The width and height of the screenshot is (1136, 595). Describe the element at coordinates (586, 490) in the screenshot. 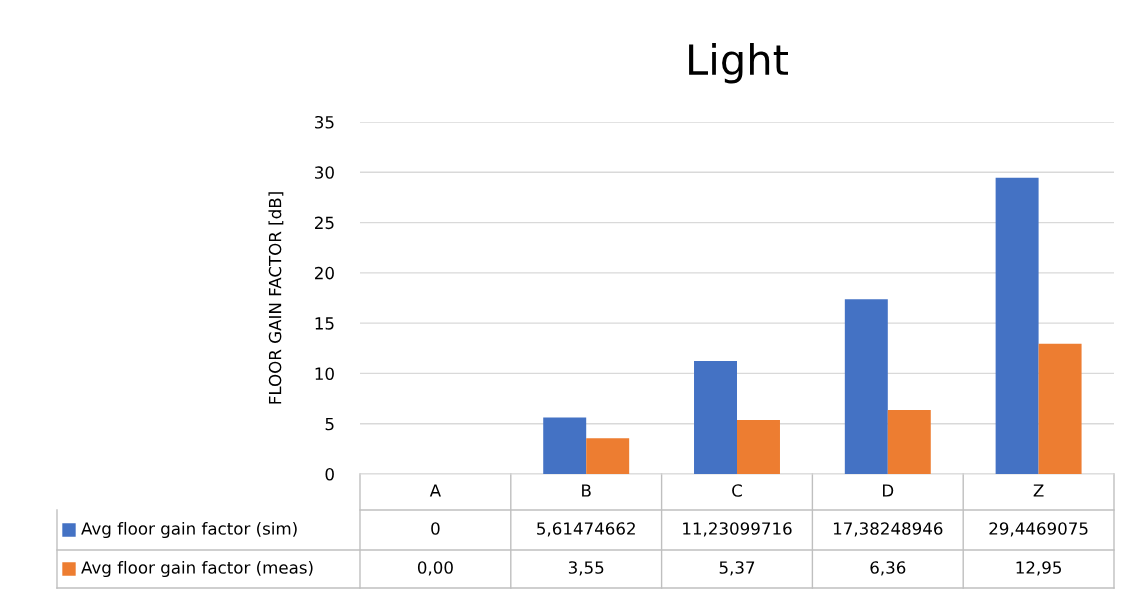

I see `x-tick-label: B` at that location.